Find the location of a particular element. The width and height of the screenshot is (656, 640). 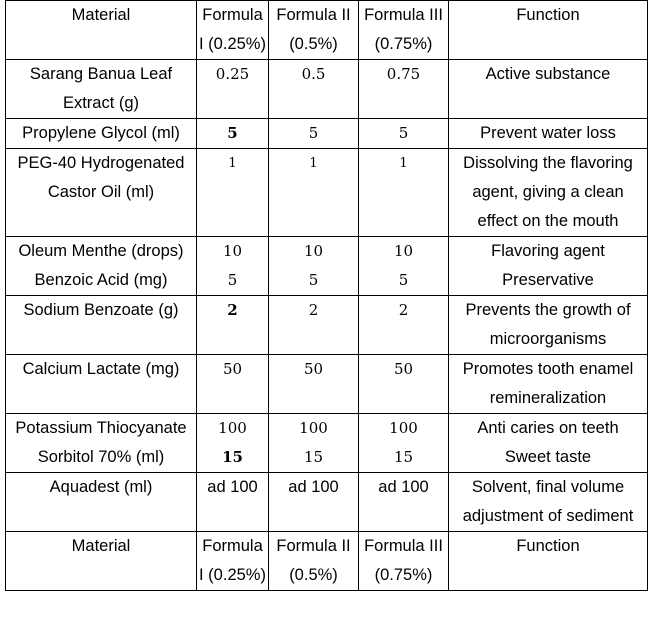

material-cell: Sodium Benzoate (g) is located at coordinates (101, 325).